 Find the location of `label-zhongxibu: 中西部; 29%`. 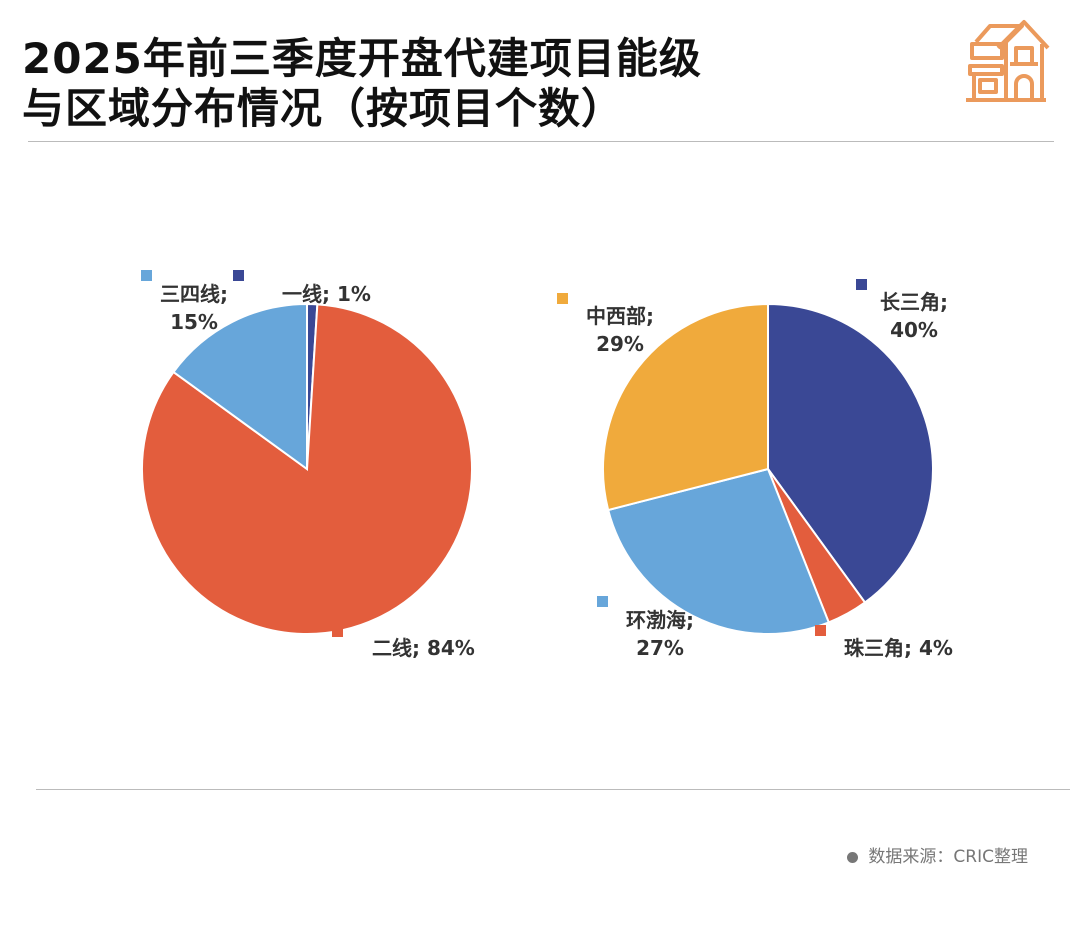

label-zhongxibu: 中西部; 29% is located at coordinates (620, 330).